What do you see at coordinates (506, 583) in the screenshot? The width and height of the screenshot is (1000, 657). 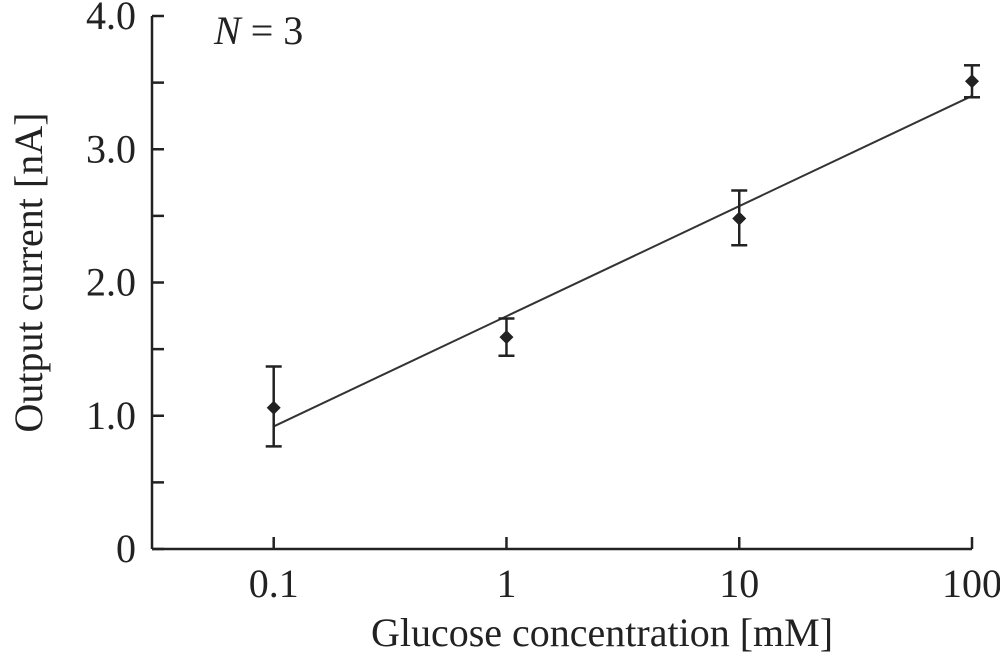 I see `x-tick-label: 1` at bounding box center [506, 583].